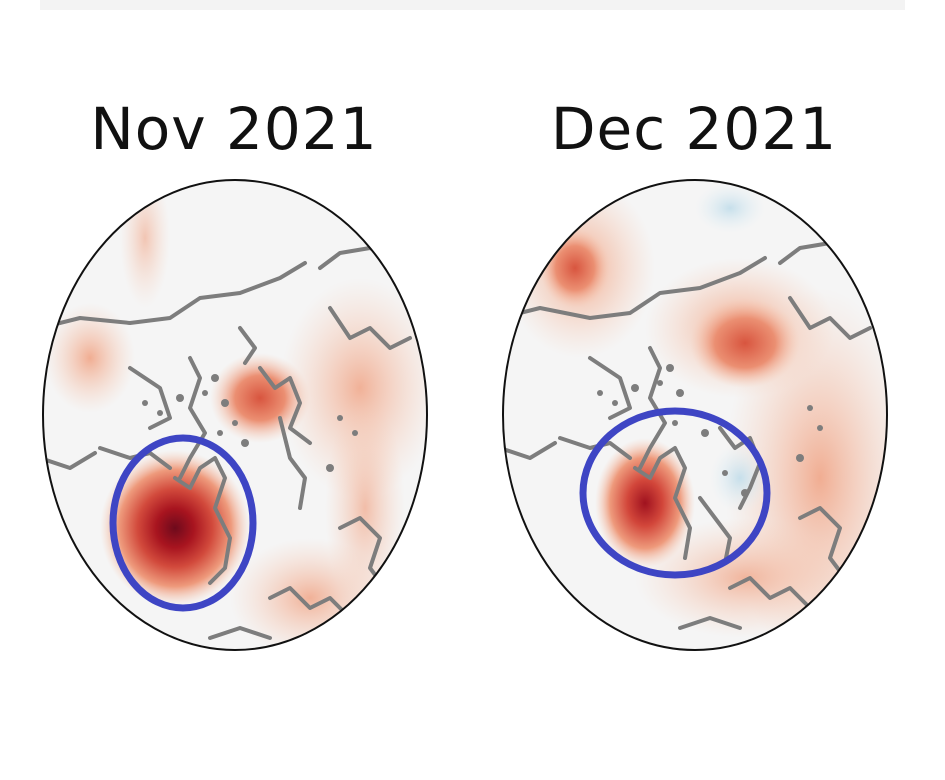 The height and width of the screenshot is (780, 945). I want to click on top-strip, so click(472, 5).